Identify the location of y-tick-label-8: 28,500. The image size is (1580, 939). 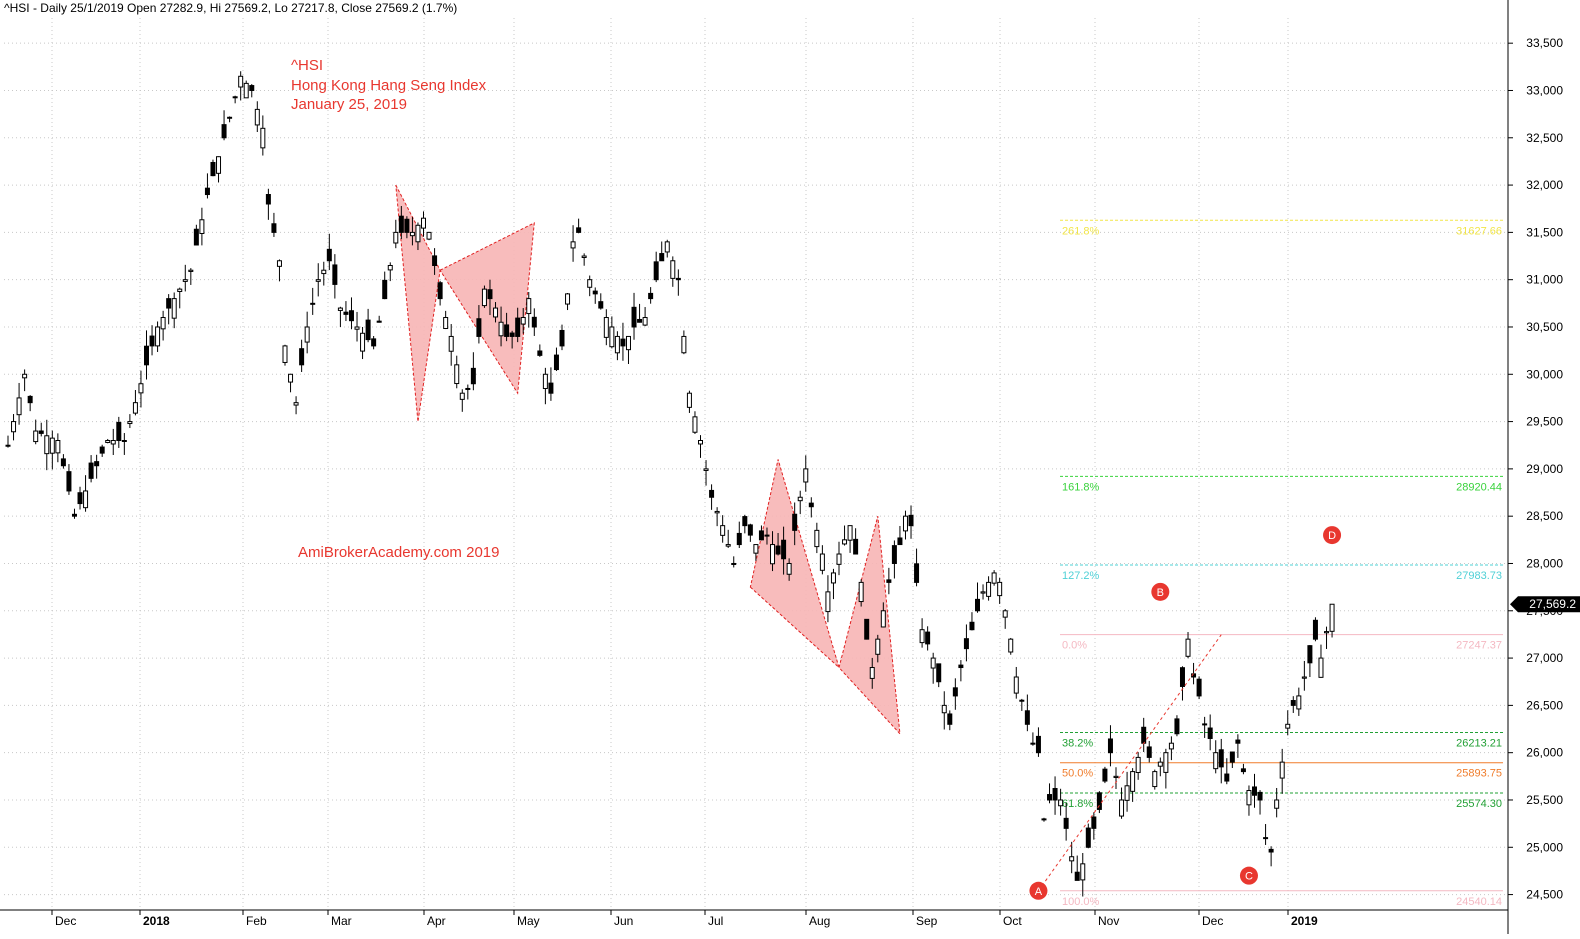
(1544, 516).